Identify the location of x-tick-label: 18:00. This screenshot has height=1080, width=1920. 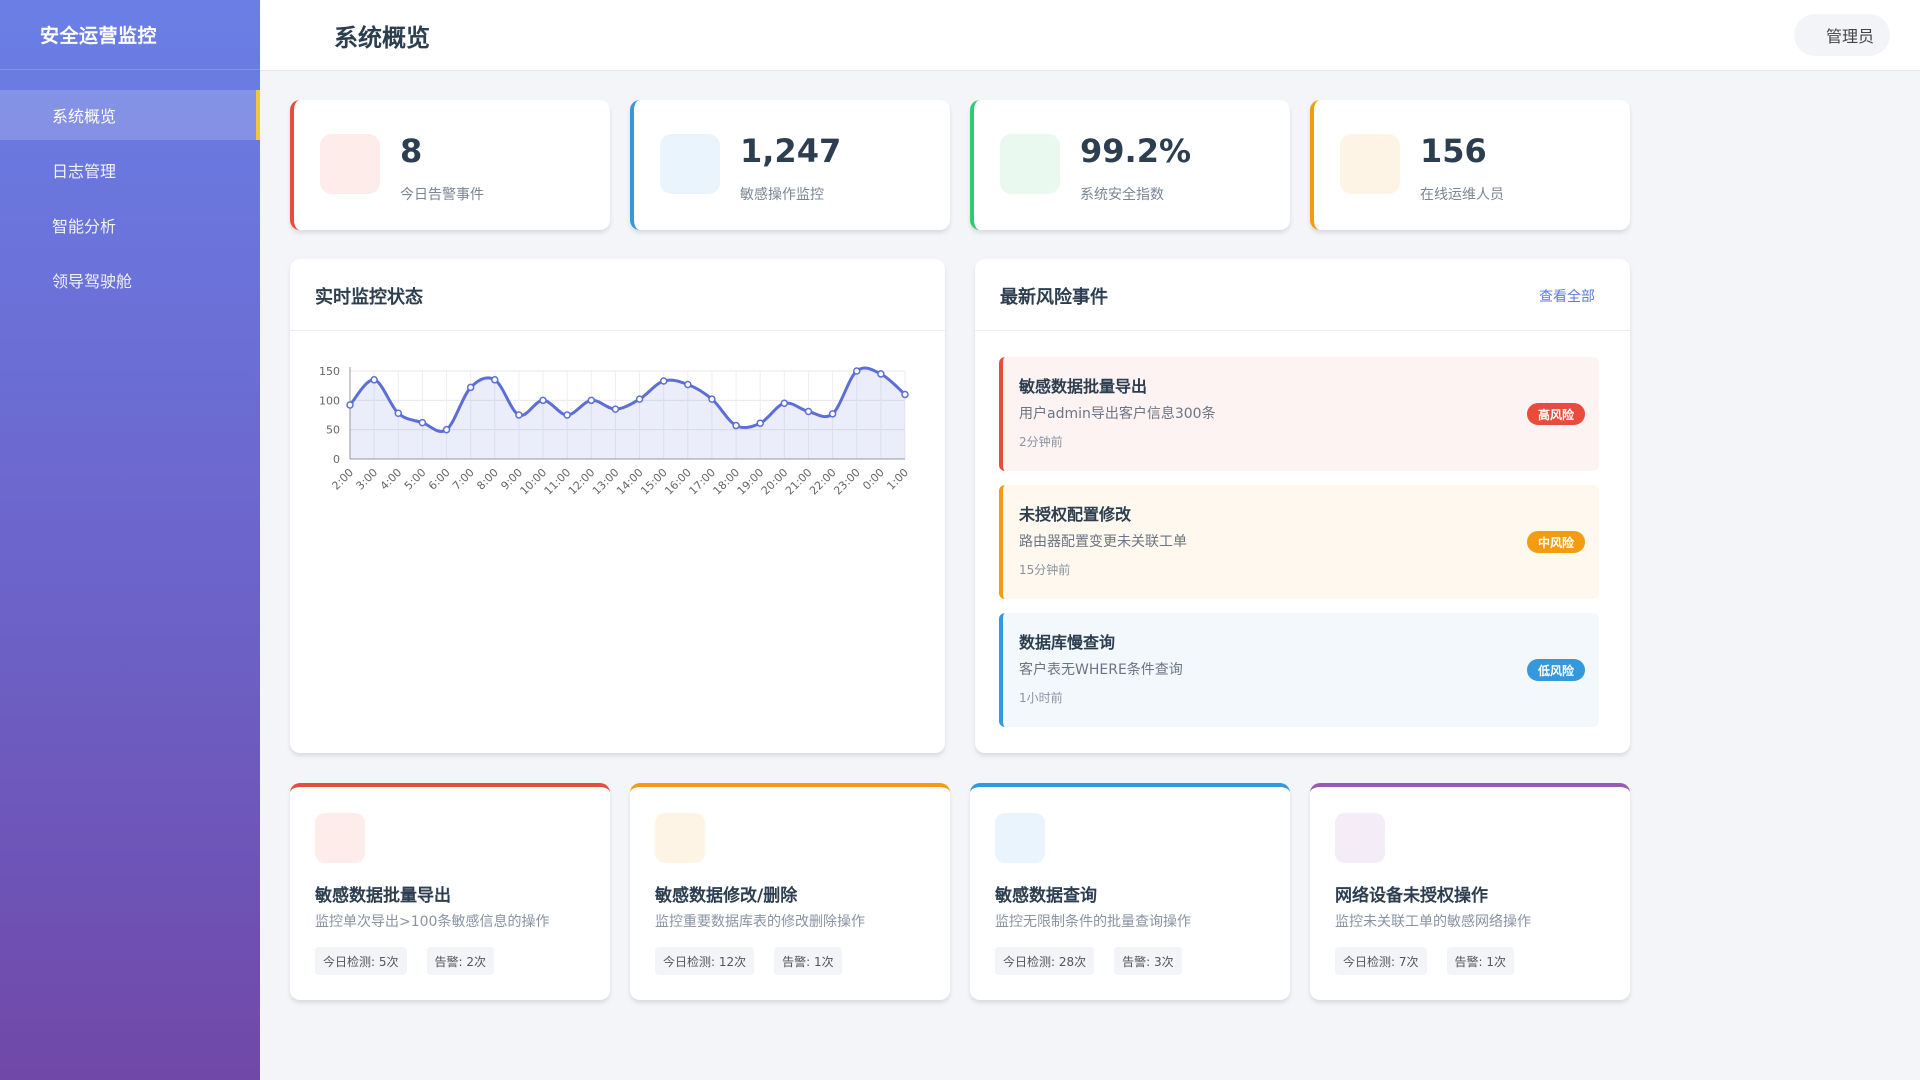
(727, 482).